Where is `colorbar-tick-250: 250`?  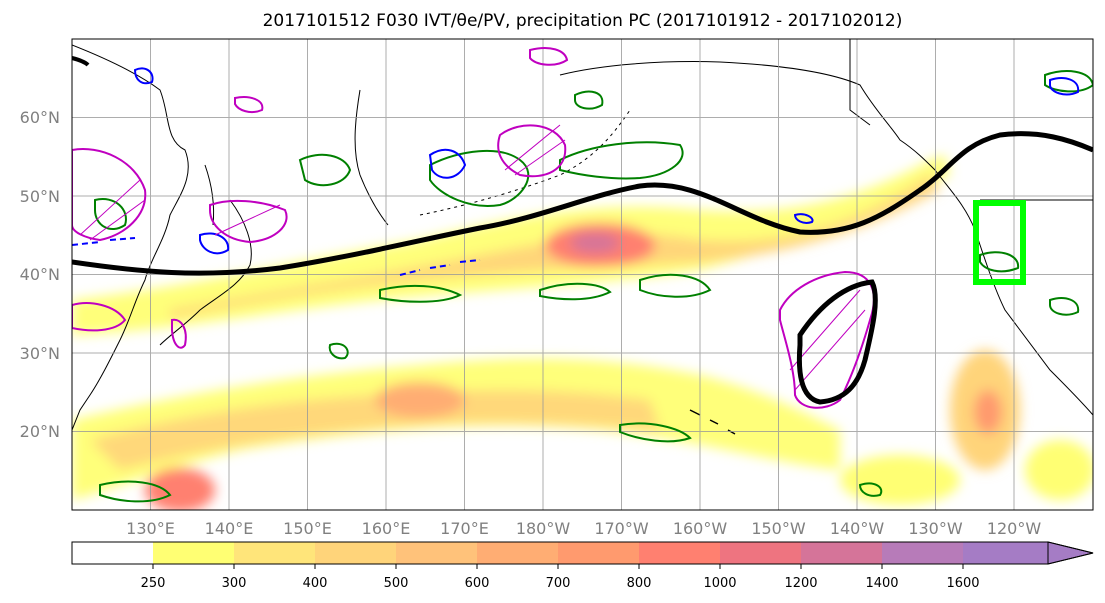
colorbar-tick-250: 250 is located at coordinates (153, 583).